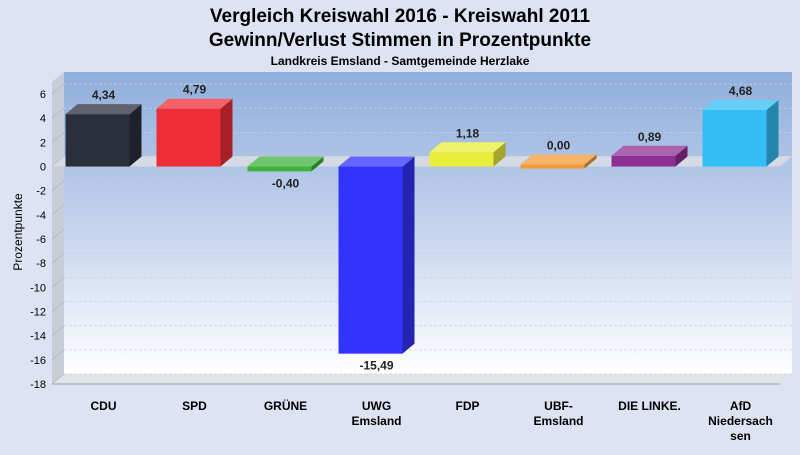 Image resolution: width=800 pixels, height=455 pixels. What do you see at coordinates (38, 288) in the screenshot?
I see `y-tick-label: -10` at bounding box center [38, 288].